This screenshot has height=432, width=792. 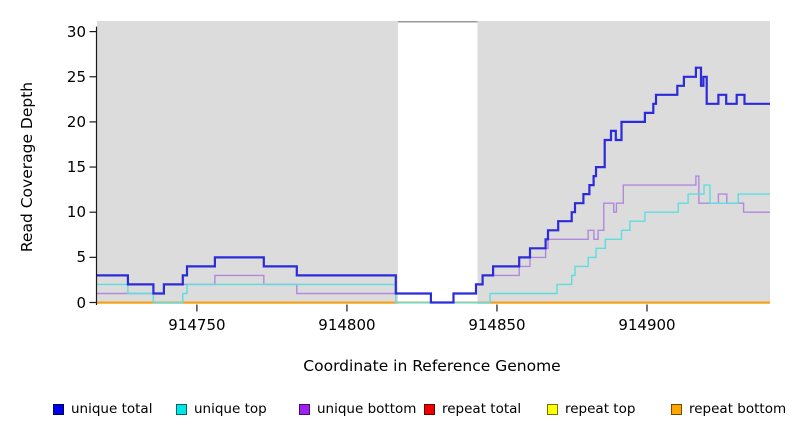 What do you see at coordinates (482, 409) in the screenshot?
I see `legend-label: repeat total` at bounding box center [482, 409].